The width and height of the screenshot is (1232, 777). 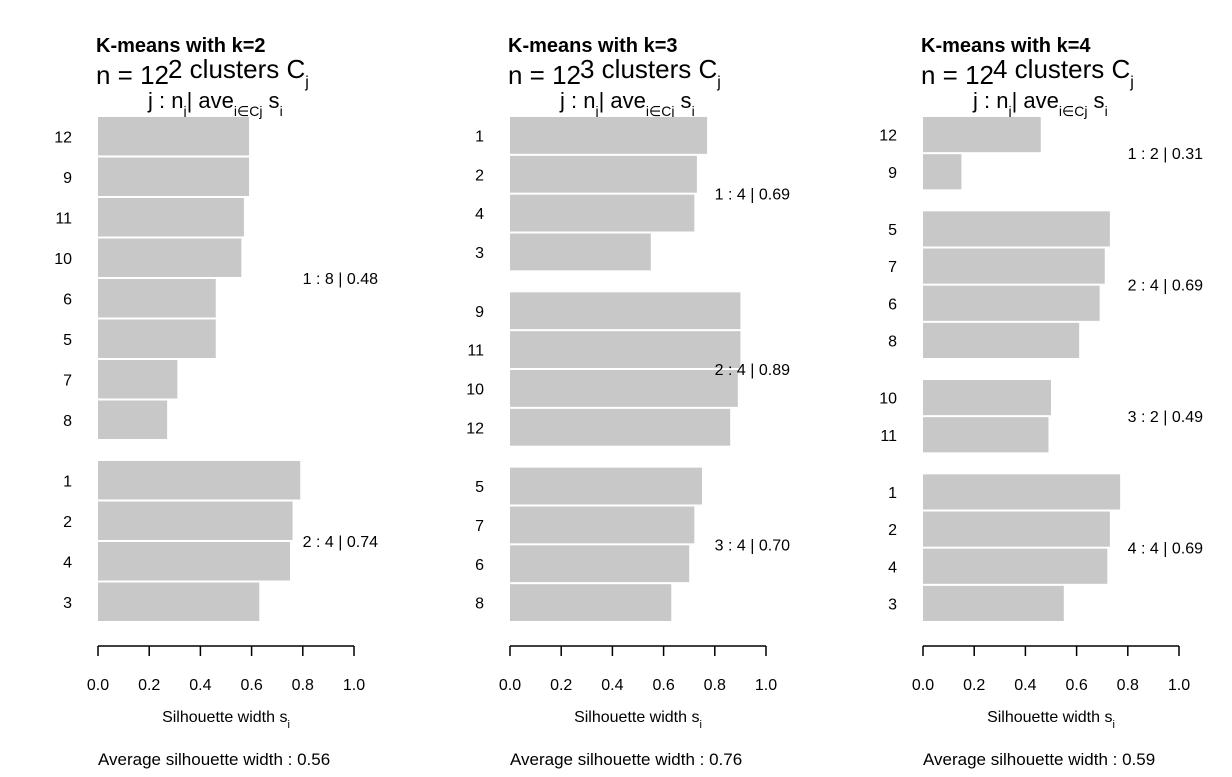 What do you see at coordinates (1006, 46) in the screenshot?
I see `panel-title: K-means with k=4` at bounding box center [1006, 46].